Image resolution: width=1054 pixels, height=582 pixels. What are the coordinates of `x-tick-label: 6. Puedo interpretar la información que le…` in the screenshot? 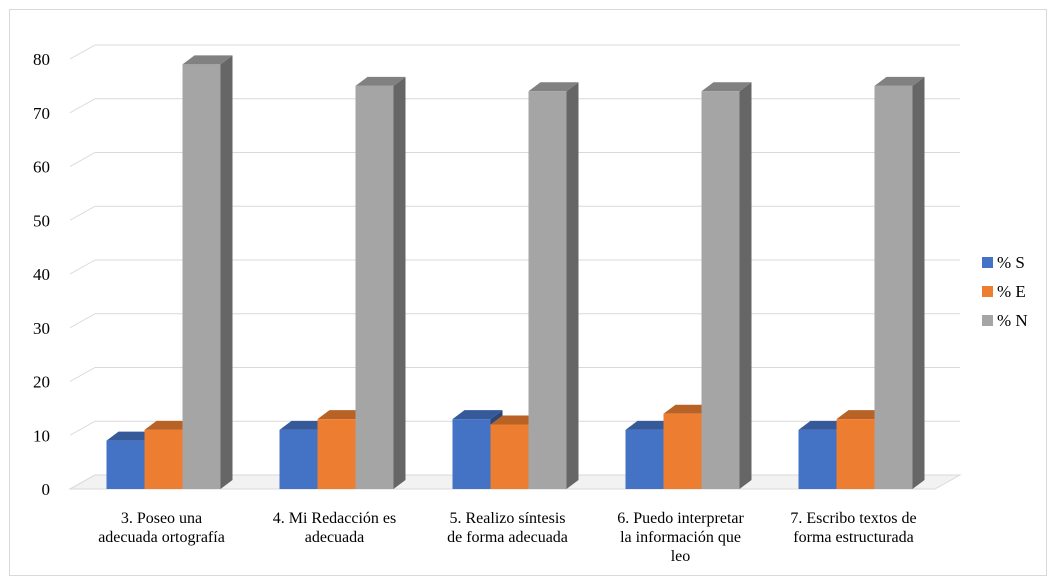 It's located at (680, 537).